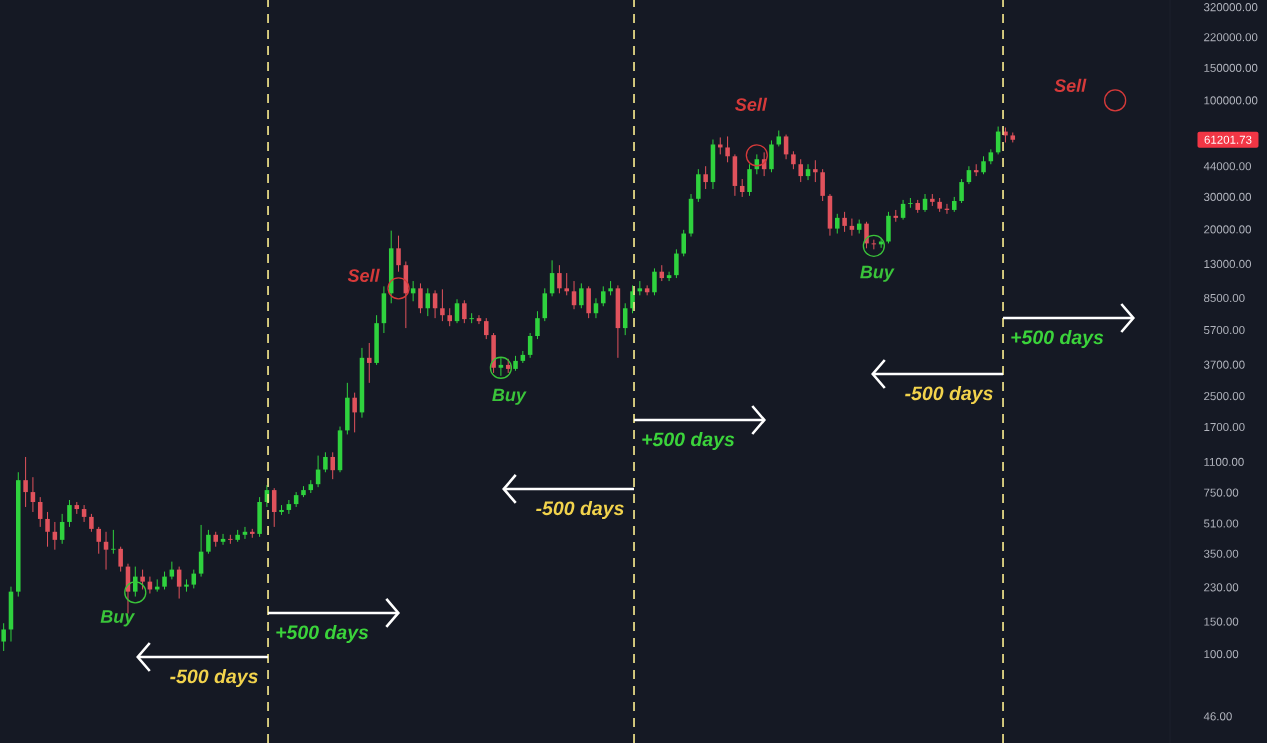  I want to click on y-tick-label: 1100.00, so click(1224, 461).